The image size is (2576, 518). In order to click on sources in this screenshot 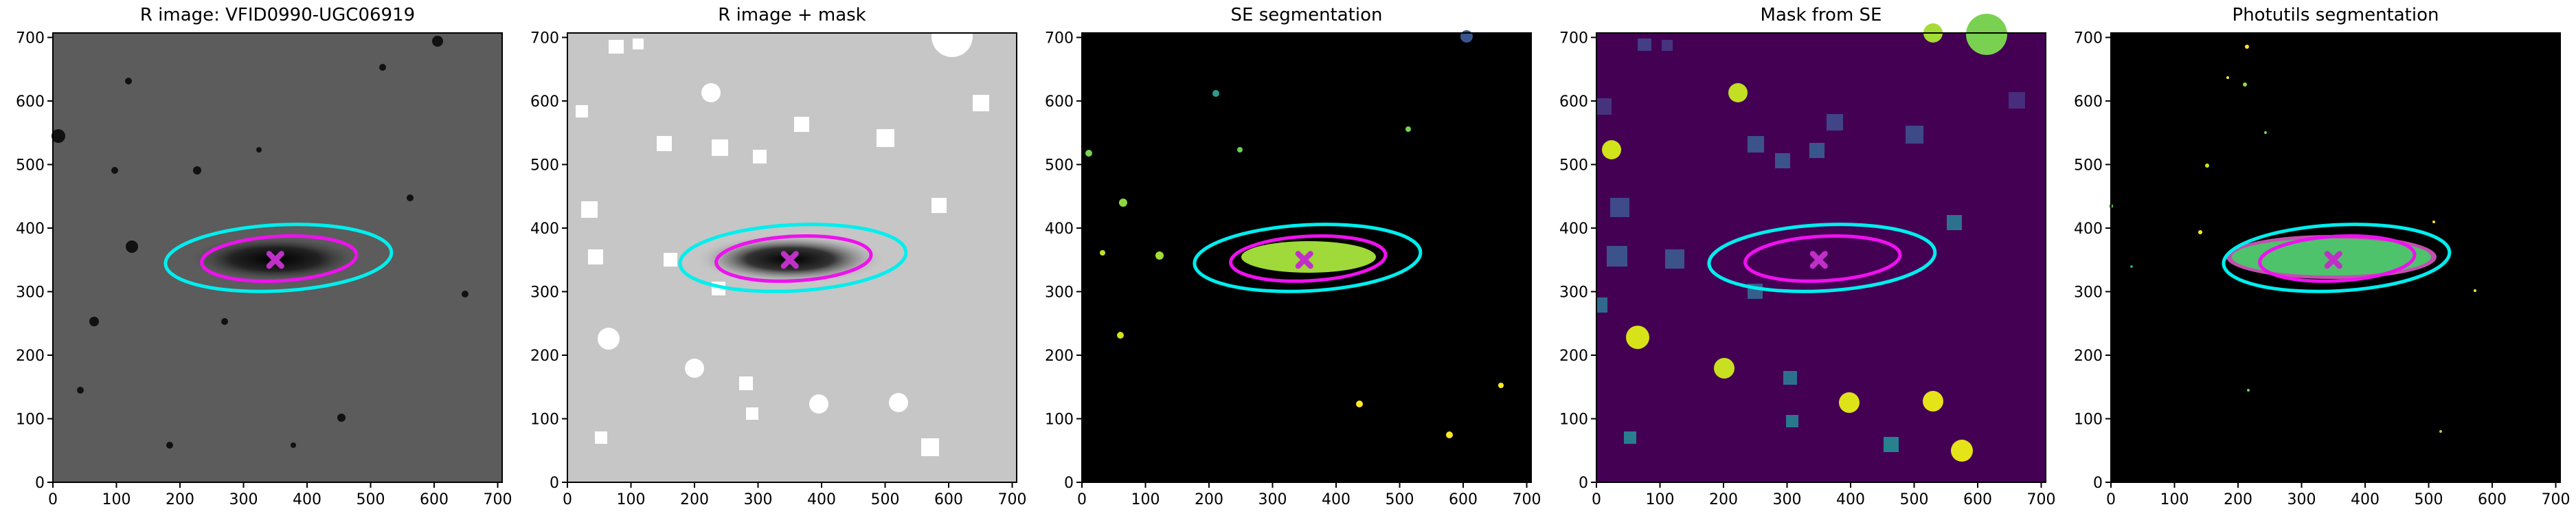, I will do `click(260, 242)`.